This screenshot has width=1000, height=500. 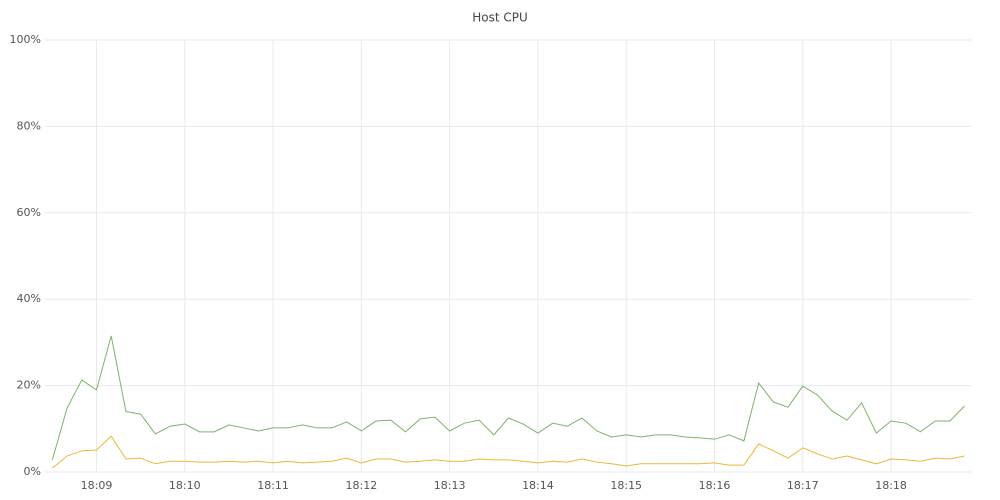 What do you see at coordinates (803, 485) in the screenshot?
I see `x-tick-label: 18:17` at bounding box center [803, 485].